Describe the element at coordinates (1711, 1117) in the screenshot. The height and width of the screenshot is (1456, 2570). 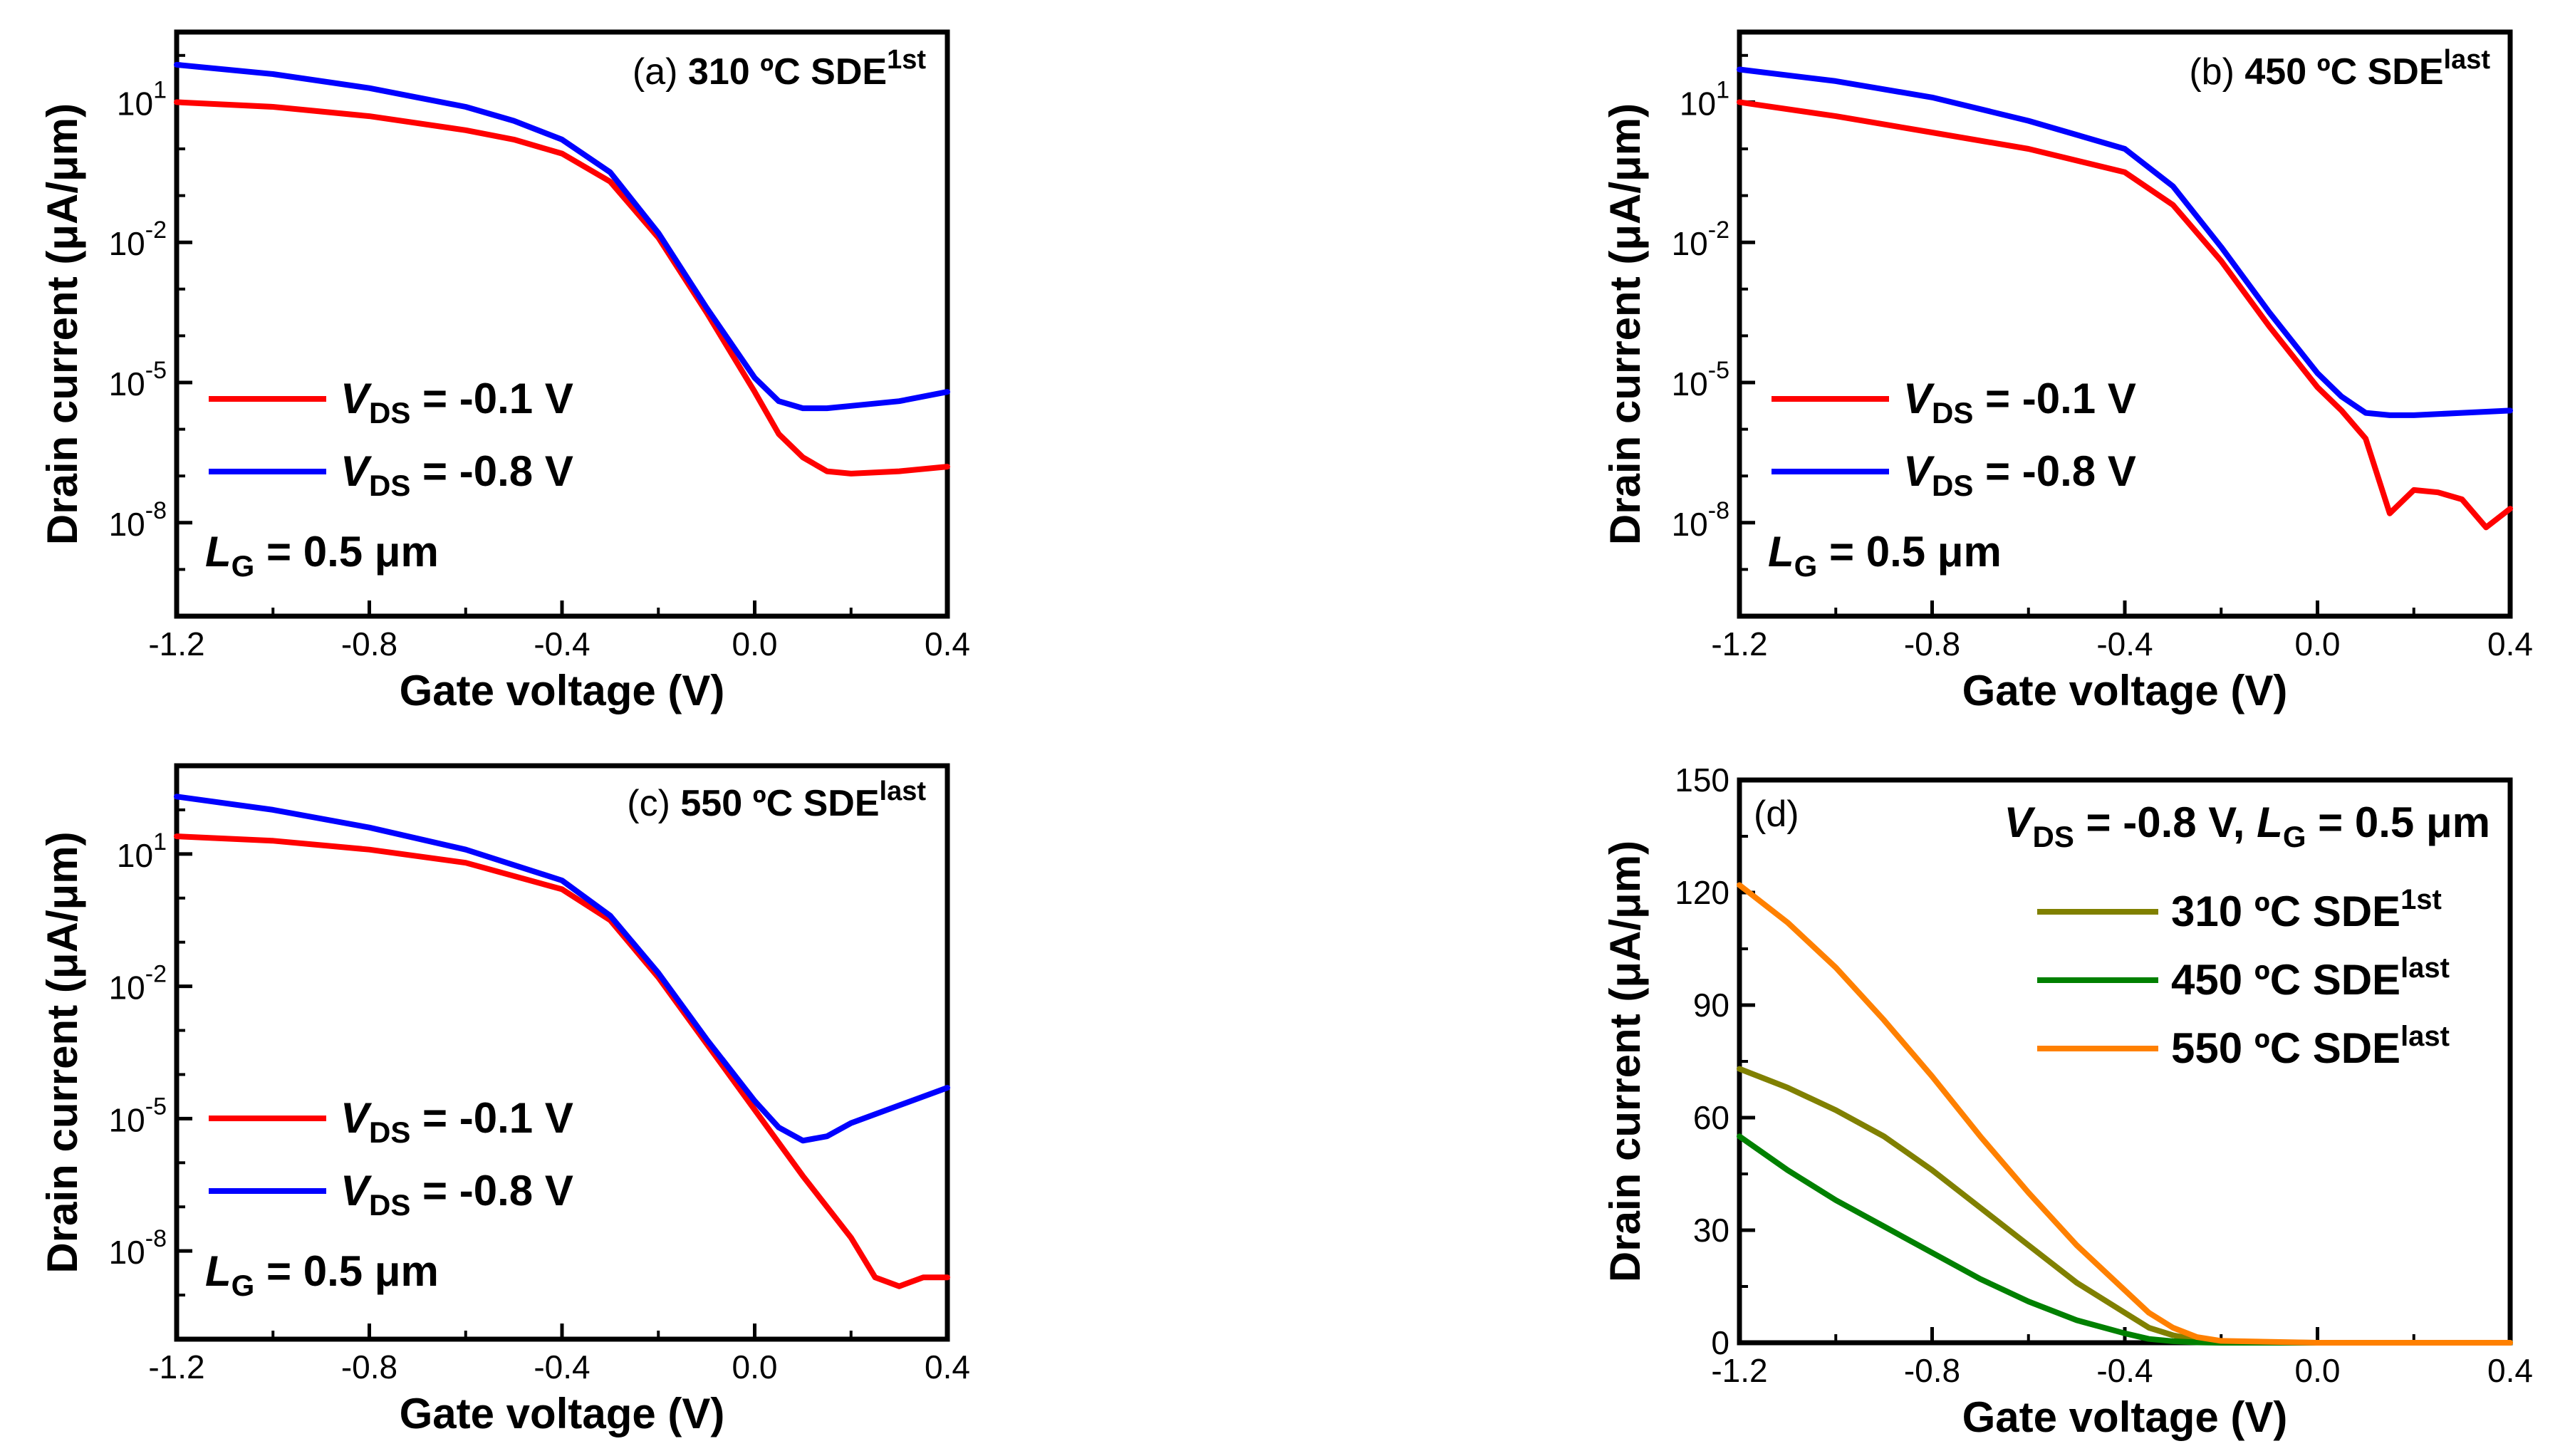
I see `y-tick-label: 60` at that location.